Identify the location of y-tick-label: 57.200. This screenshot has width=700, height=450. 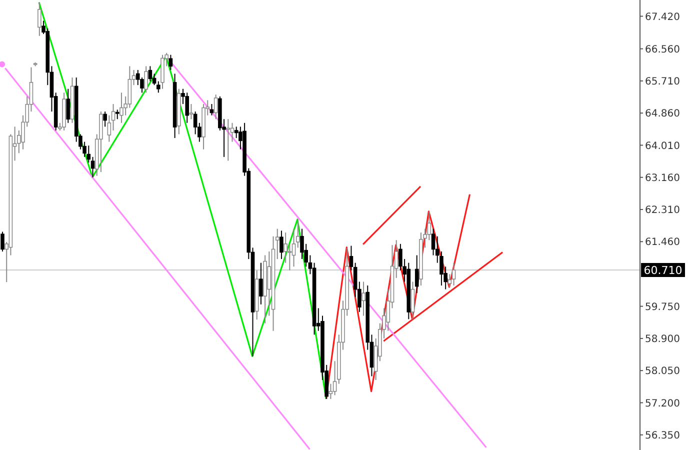
(662, 404).